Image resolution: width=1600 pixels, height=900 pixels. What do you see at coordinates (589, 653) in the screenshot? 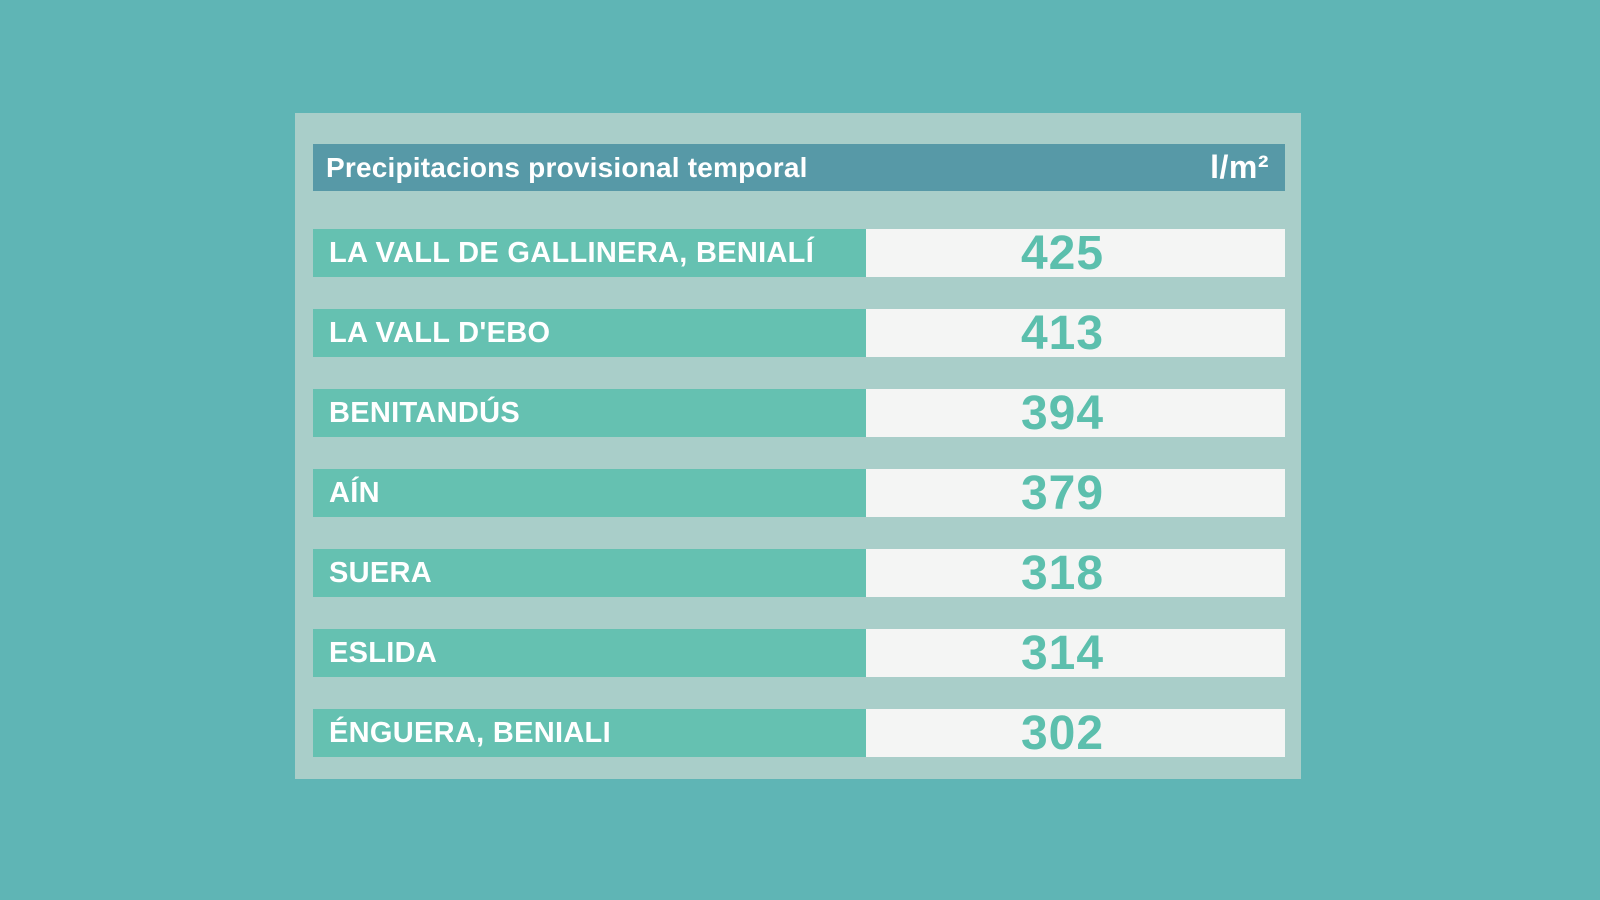
I see `station-name: ESLIDA` at bounding box center [589, 653].